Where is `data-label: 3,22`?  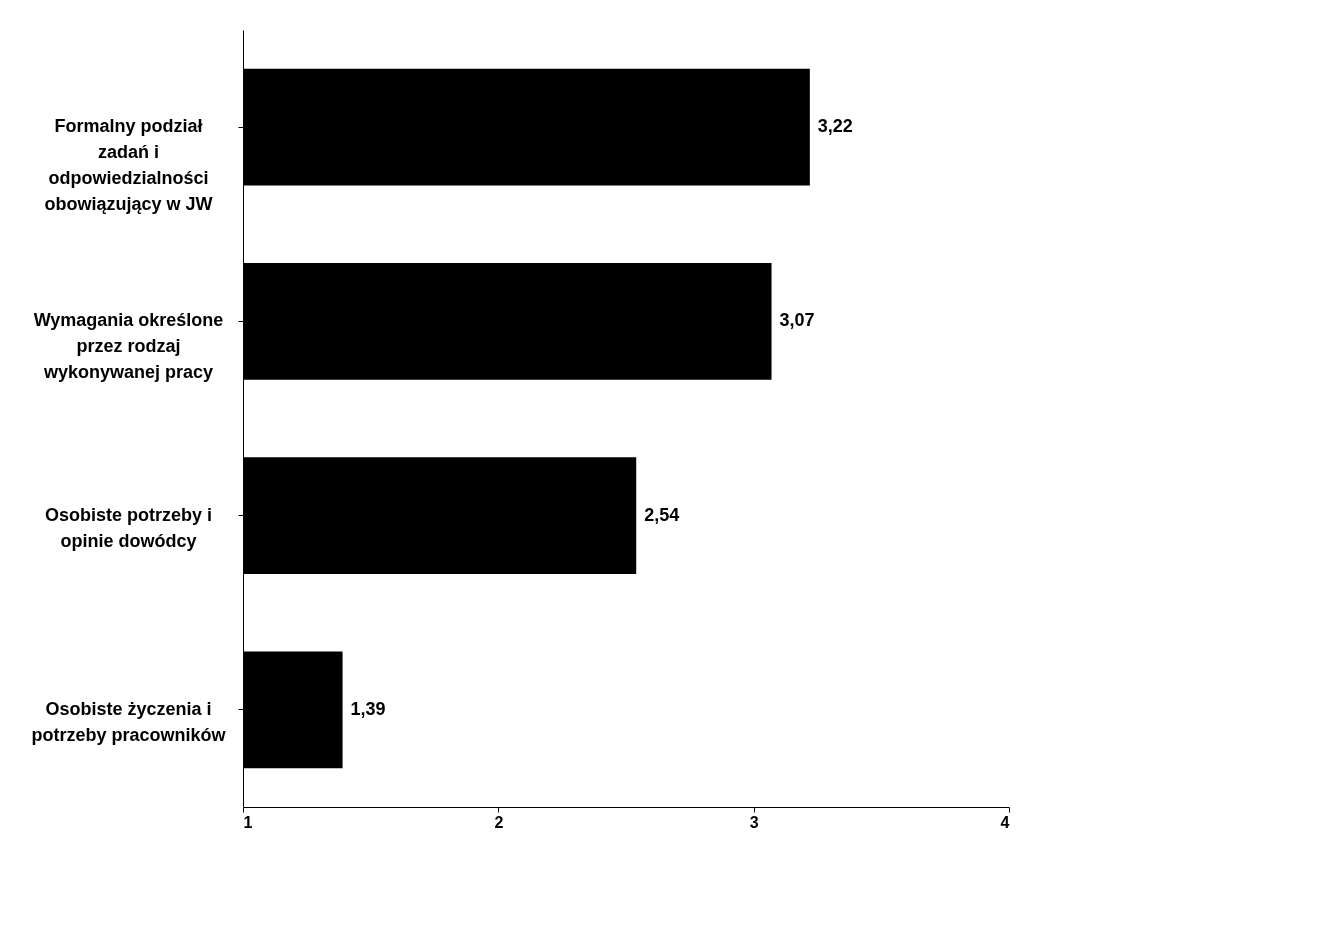 data-label: 3,22 is located at coordinates (835, 126).